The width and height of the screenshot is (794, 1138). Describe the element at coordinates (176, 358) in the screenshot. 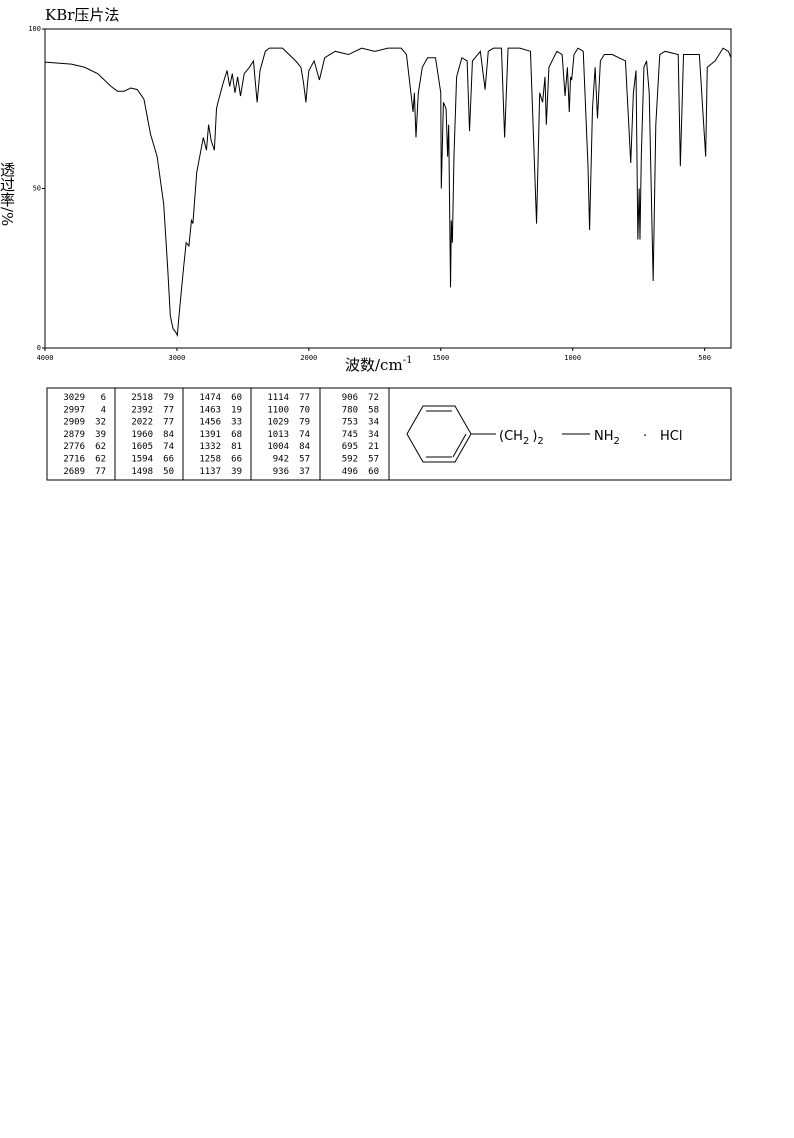

I see `x-tick-label: 3000` at that location.